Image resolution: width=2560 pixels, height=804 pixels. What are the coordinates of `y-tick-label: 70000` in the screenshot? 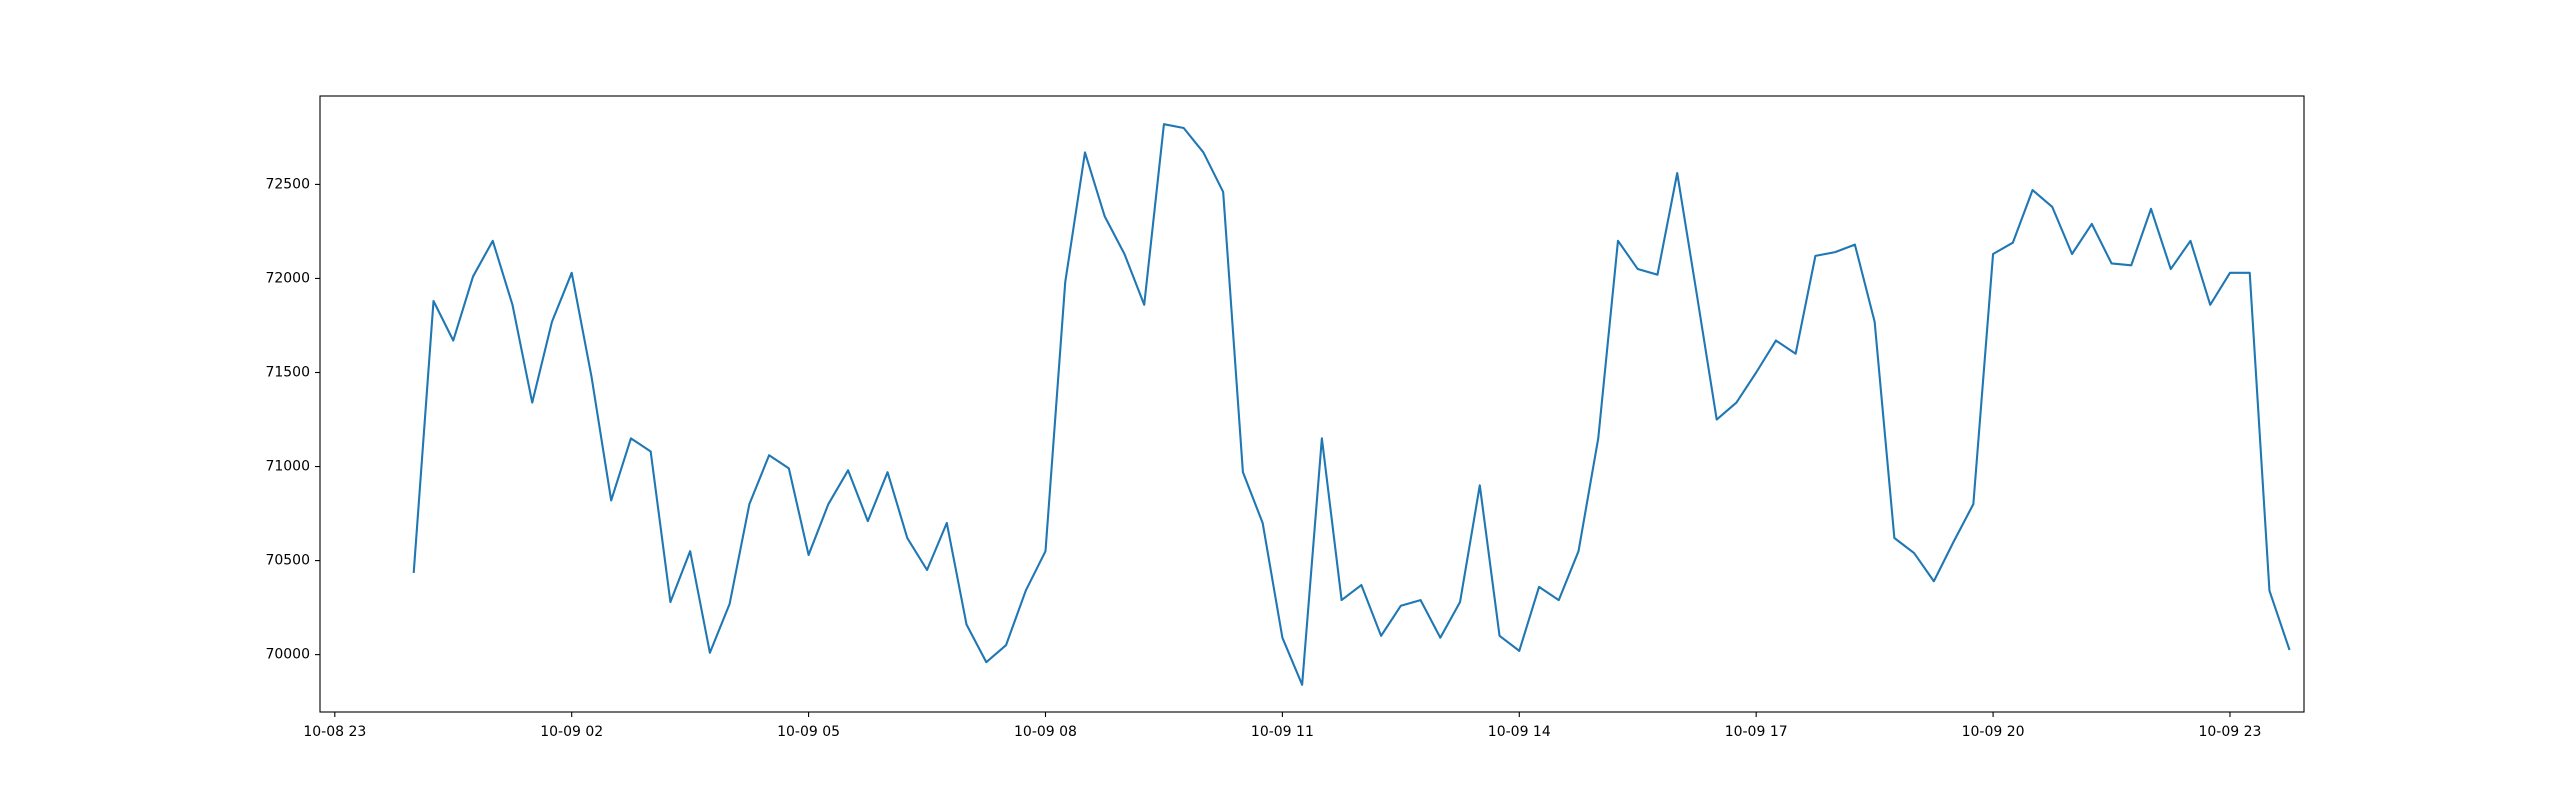 It's located at (287, 655).